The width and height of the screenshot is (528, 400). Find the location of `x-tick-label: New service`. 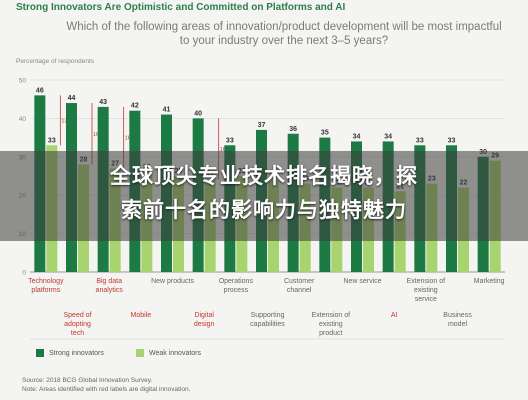

x-tick-label: New service is located at coordinates (362, 281).